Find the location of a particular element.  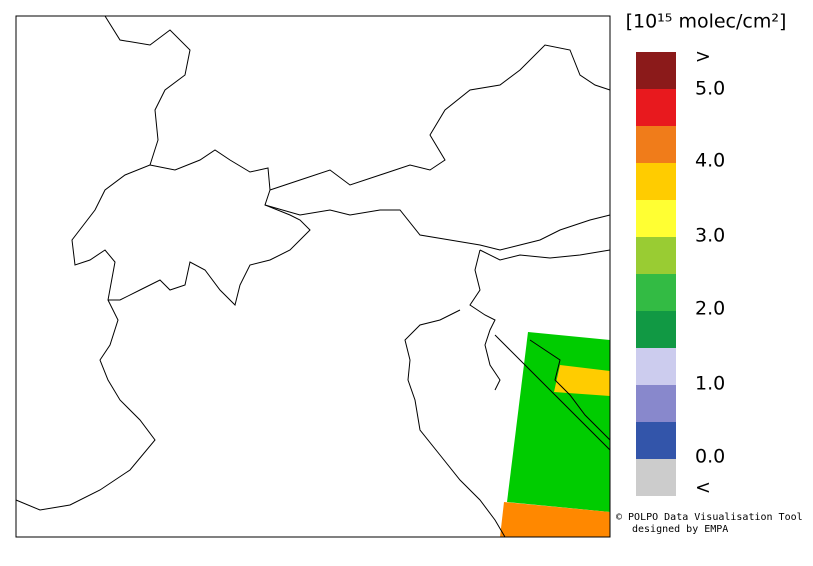

colorbar: >5.0 4.0 3.0 2.0 1.0 0.0 < is located at coordinates (680, 272).